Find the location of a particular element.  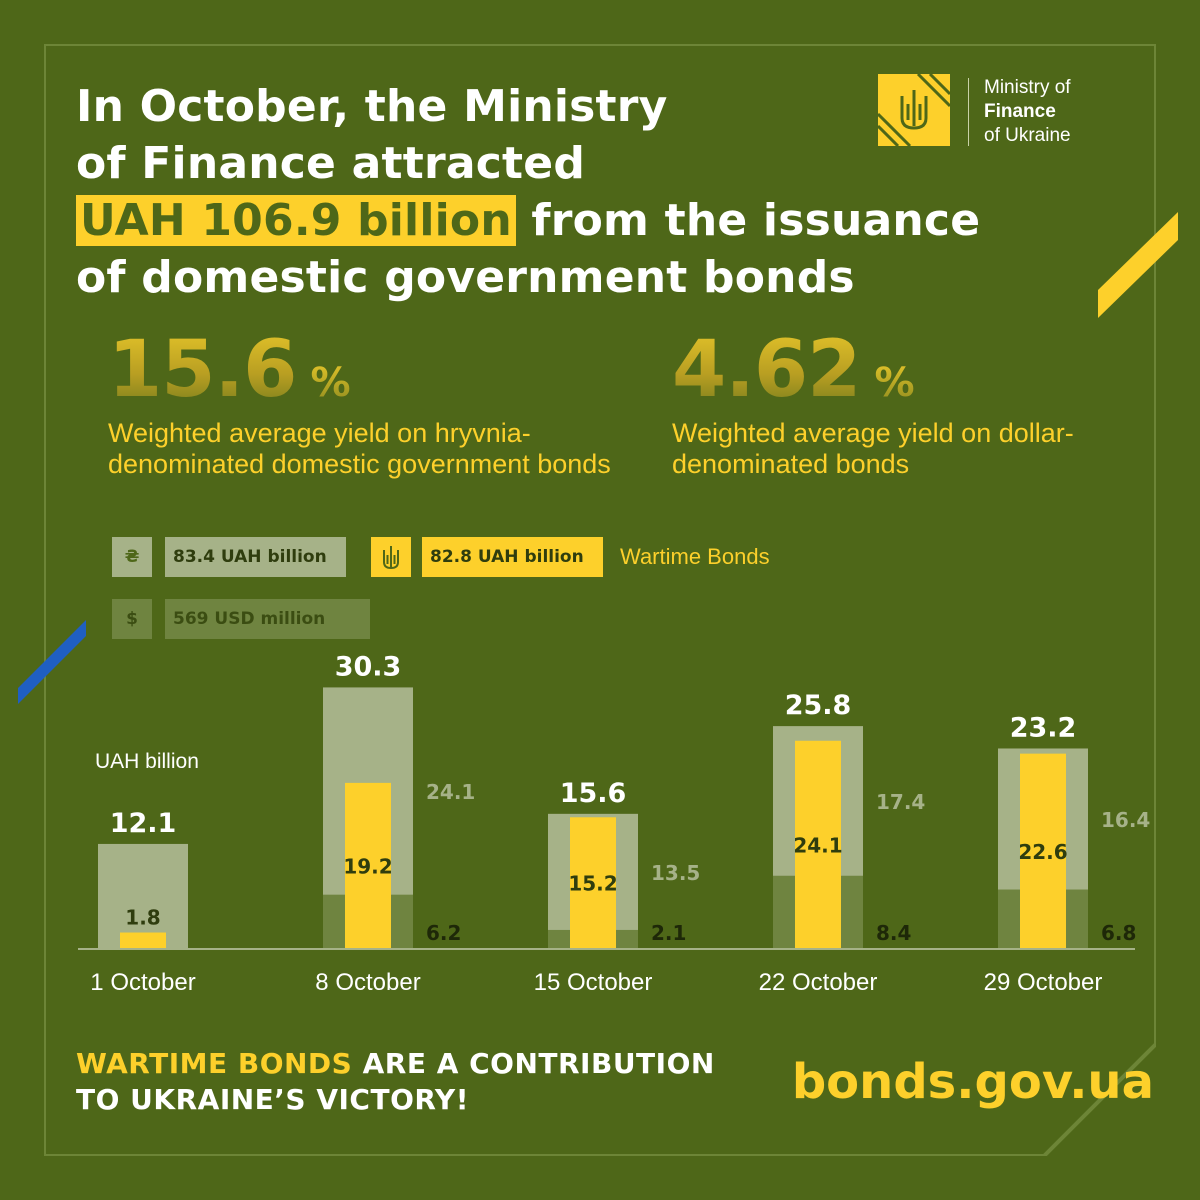

headline-line-3: UAH 106.9 billion from the issuance is located at coordinates (576, 220).